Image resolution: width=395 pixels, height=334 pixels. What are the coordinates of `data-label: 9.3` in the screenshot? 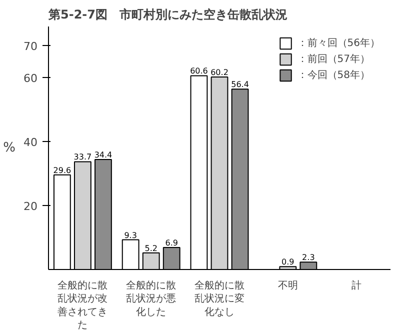 It's located at (130, 235).